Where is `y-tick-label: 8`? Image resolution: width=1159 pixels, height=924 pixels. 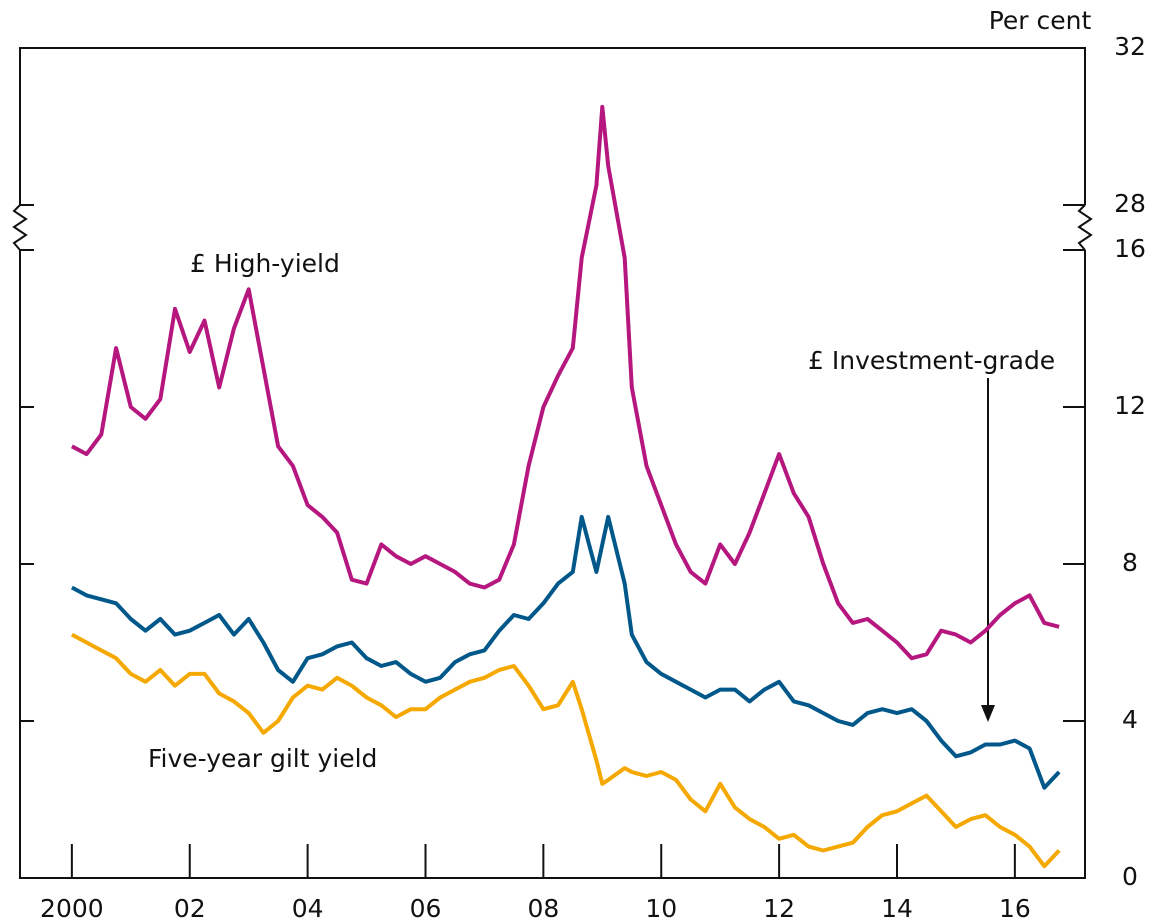 y-tick-label: 8 is located at coordinates (1130, 562).